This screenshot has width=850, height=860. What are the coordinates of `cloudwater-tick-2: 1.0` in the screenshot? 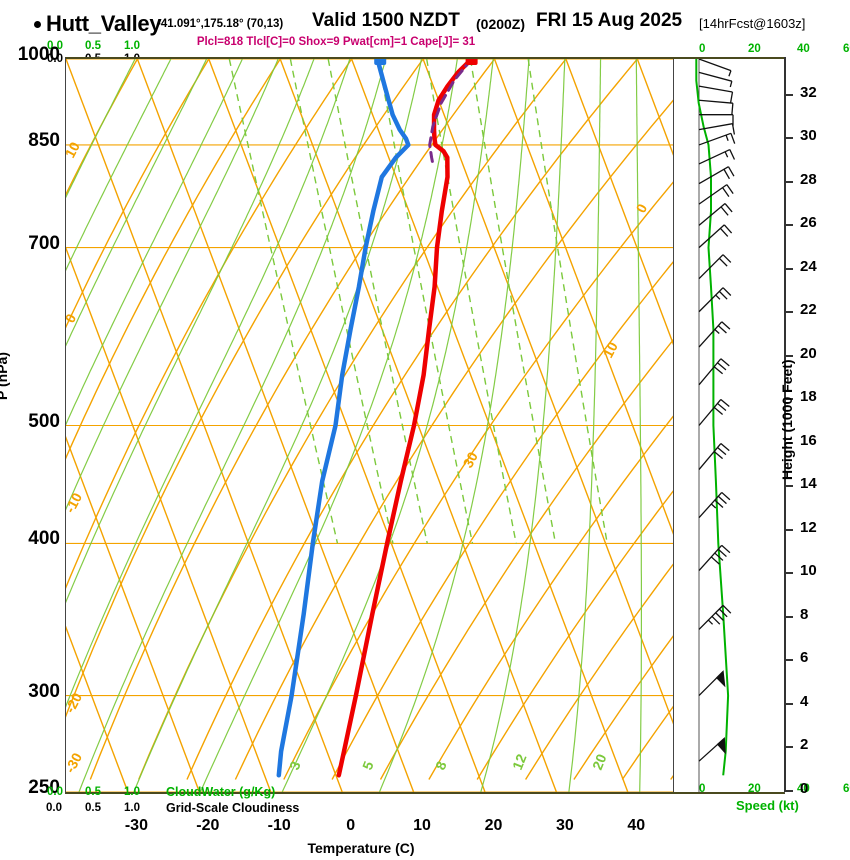 It's located at (132, 46).